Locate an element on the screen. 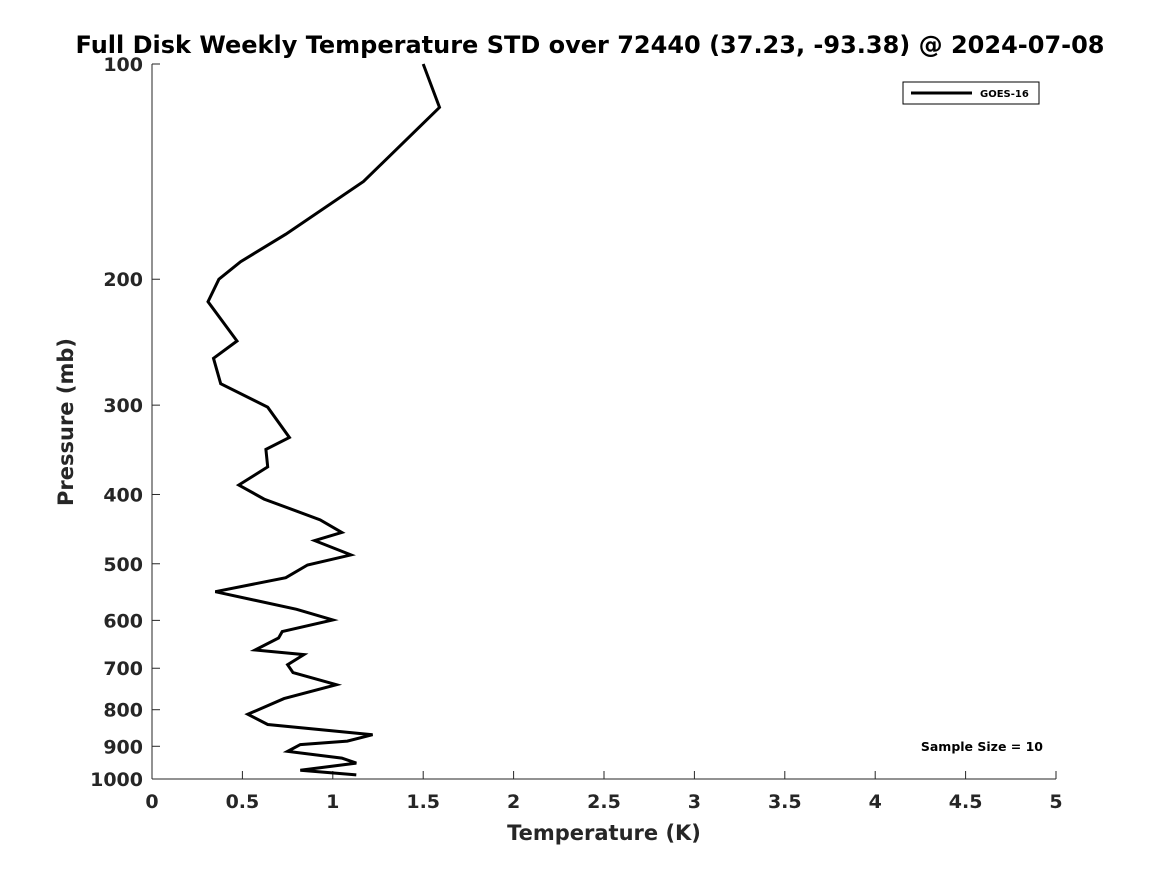  legend: GOES-16 is located at coordinates (971, 93).